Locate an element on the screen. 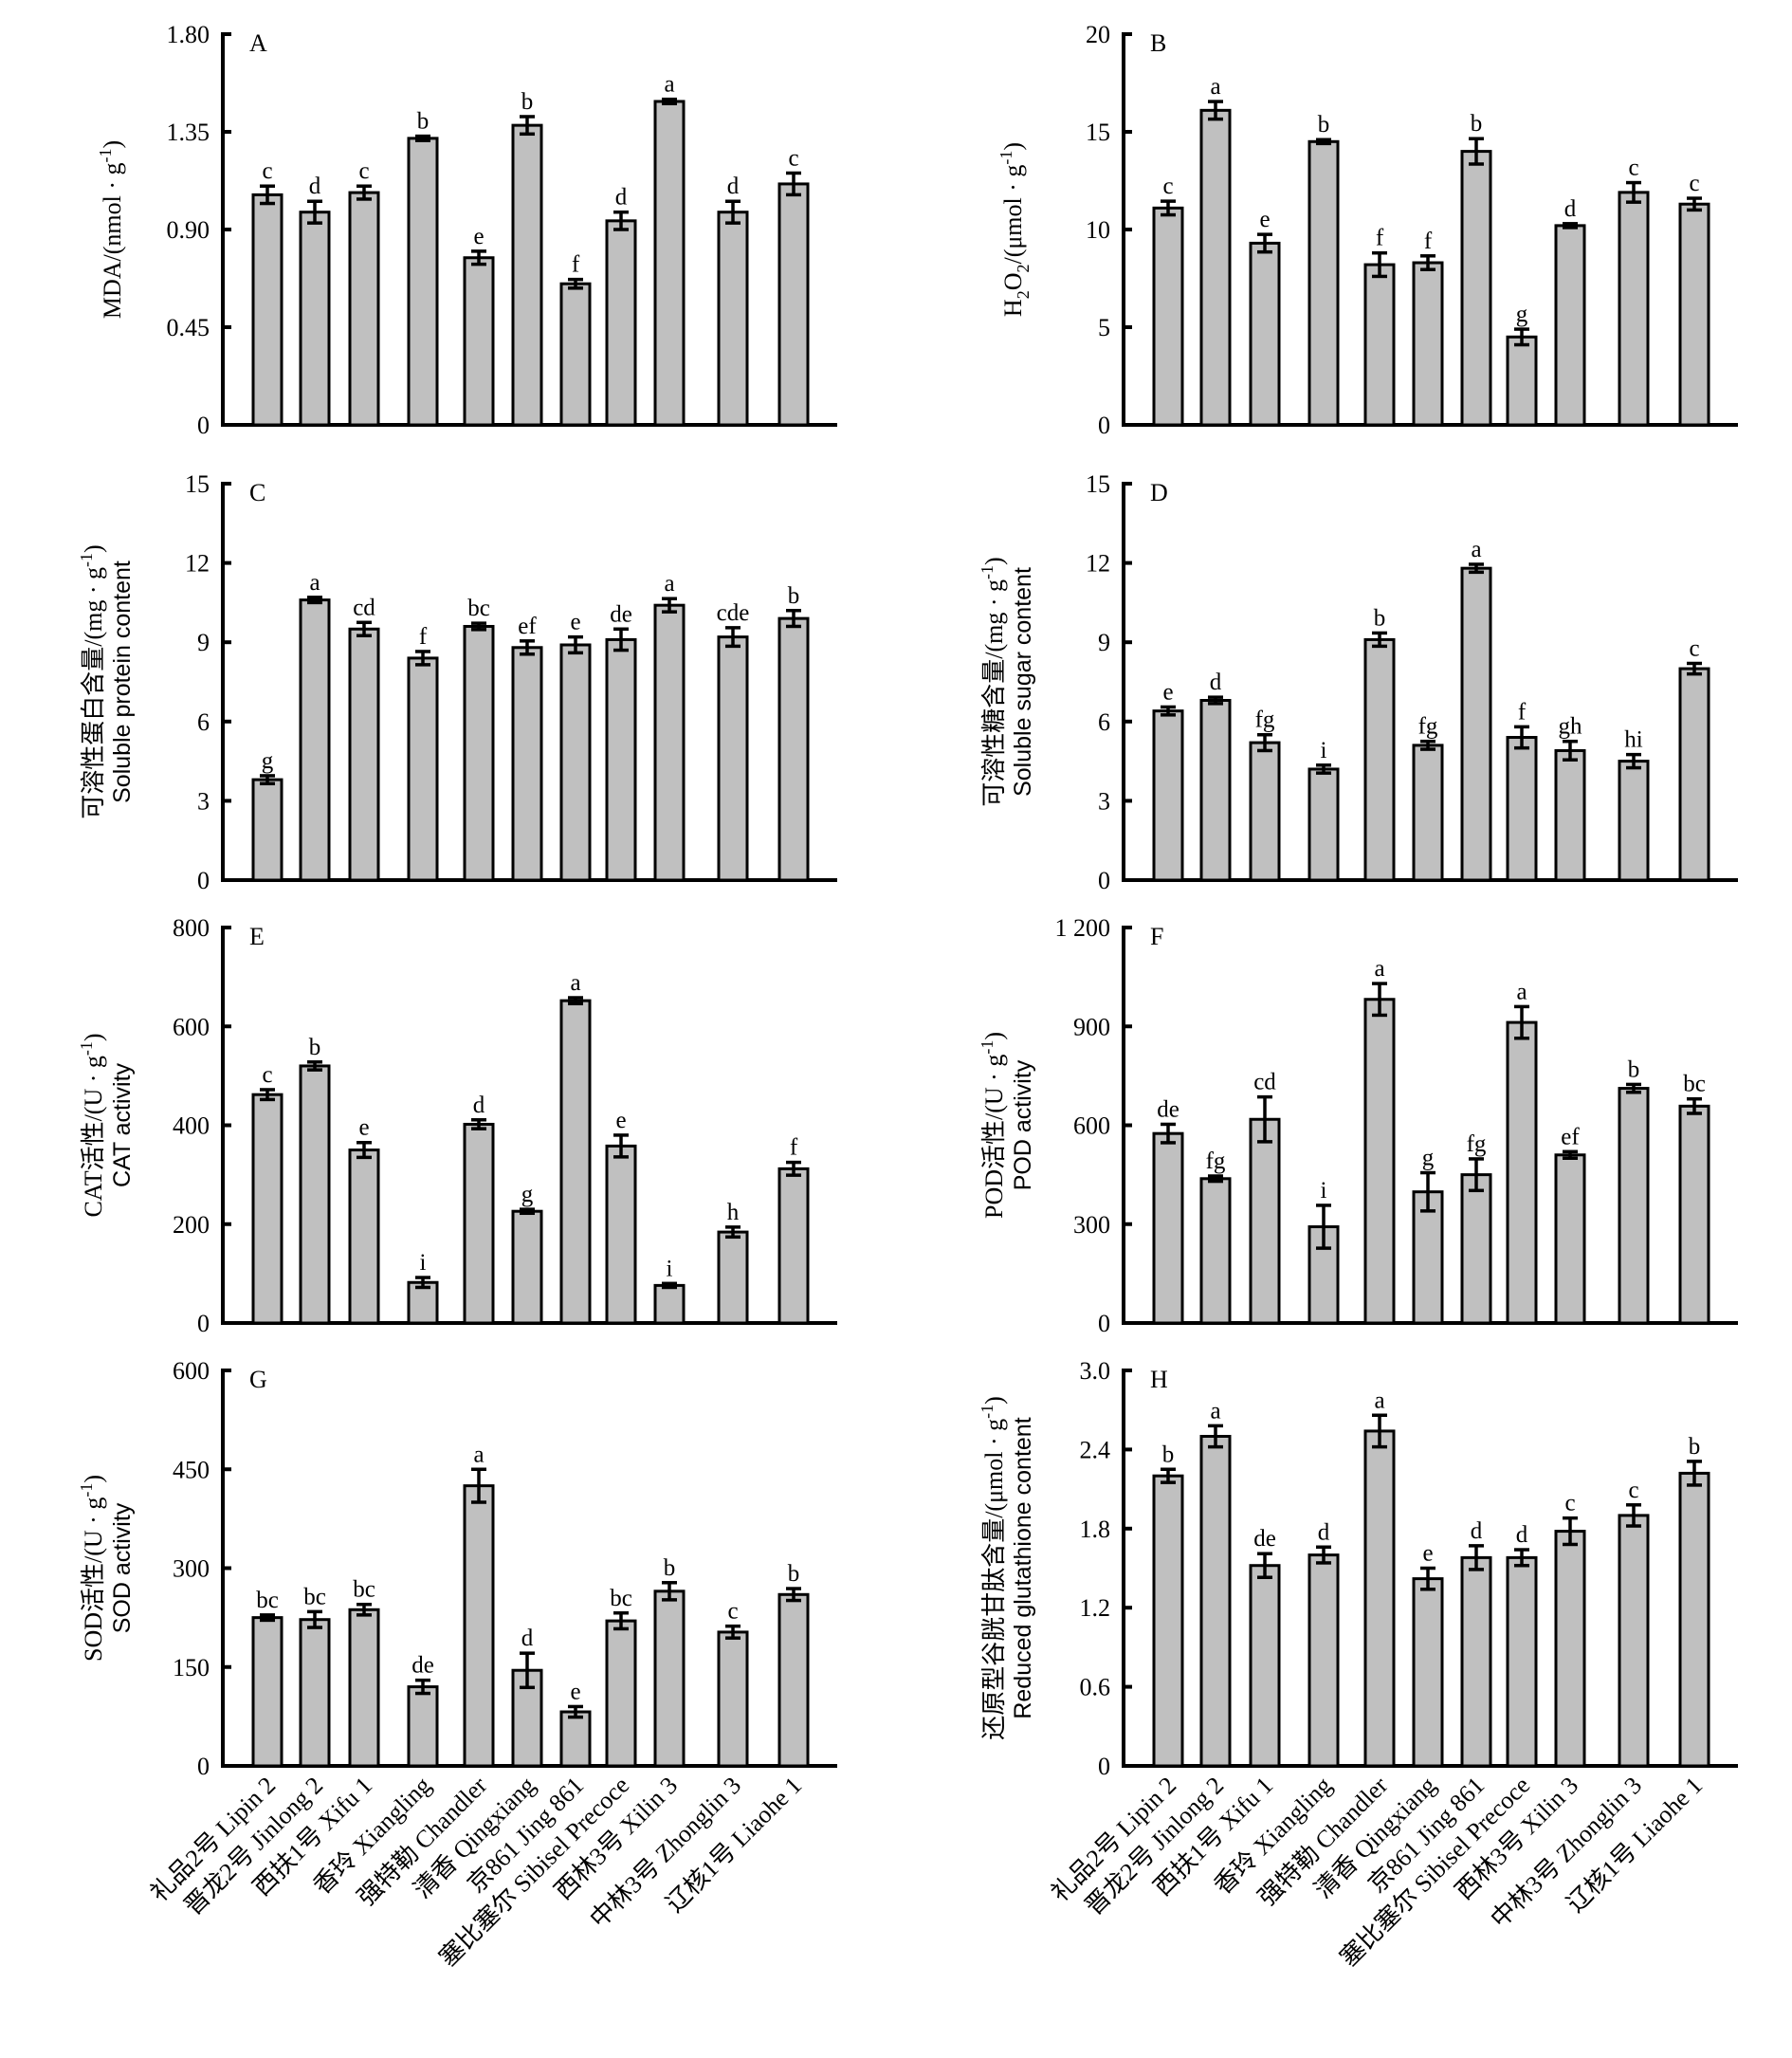 This screenshot has height=2058, width=1792. y-axis-label: SOD活性/(U · g-1) is located at coordinates (92, 1568).